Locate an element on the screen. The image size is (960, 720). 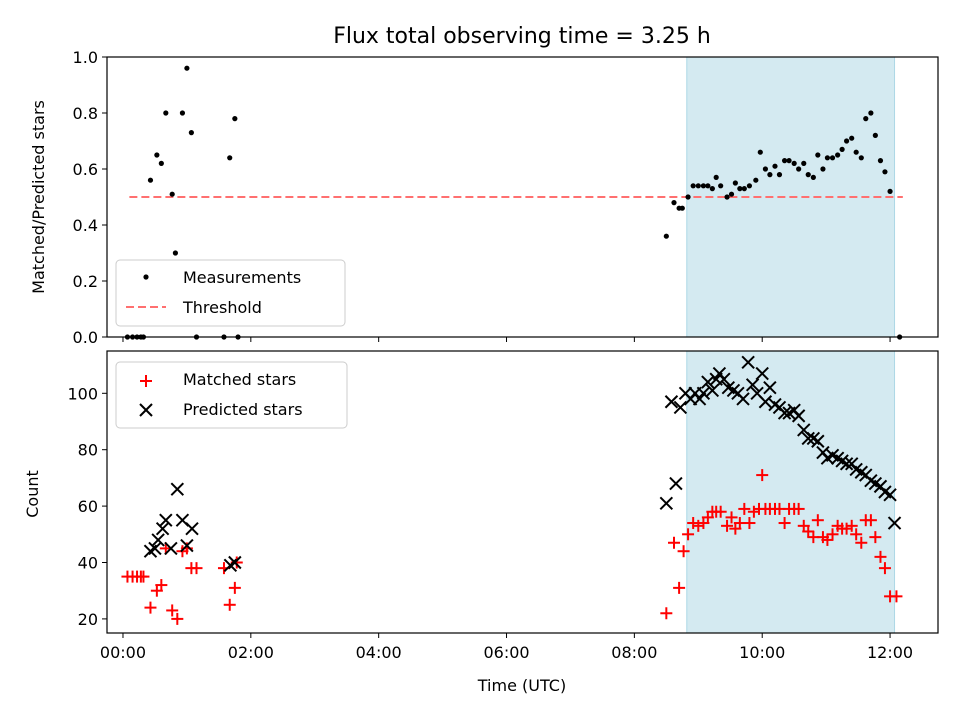
y-tick-label: 0.4 is located at coordinates (85, 225).